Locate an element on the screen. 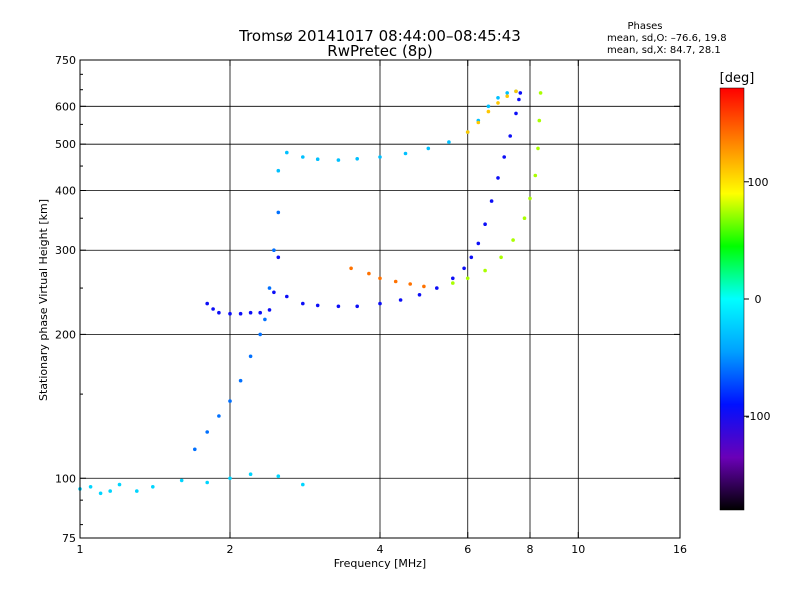 Image resolution: width=800 pixels, height=600 pixels. x-axis-label: Frequency [MHz] is located at coordinates (380, 563).